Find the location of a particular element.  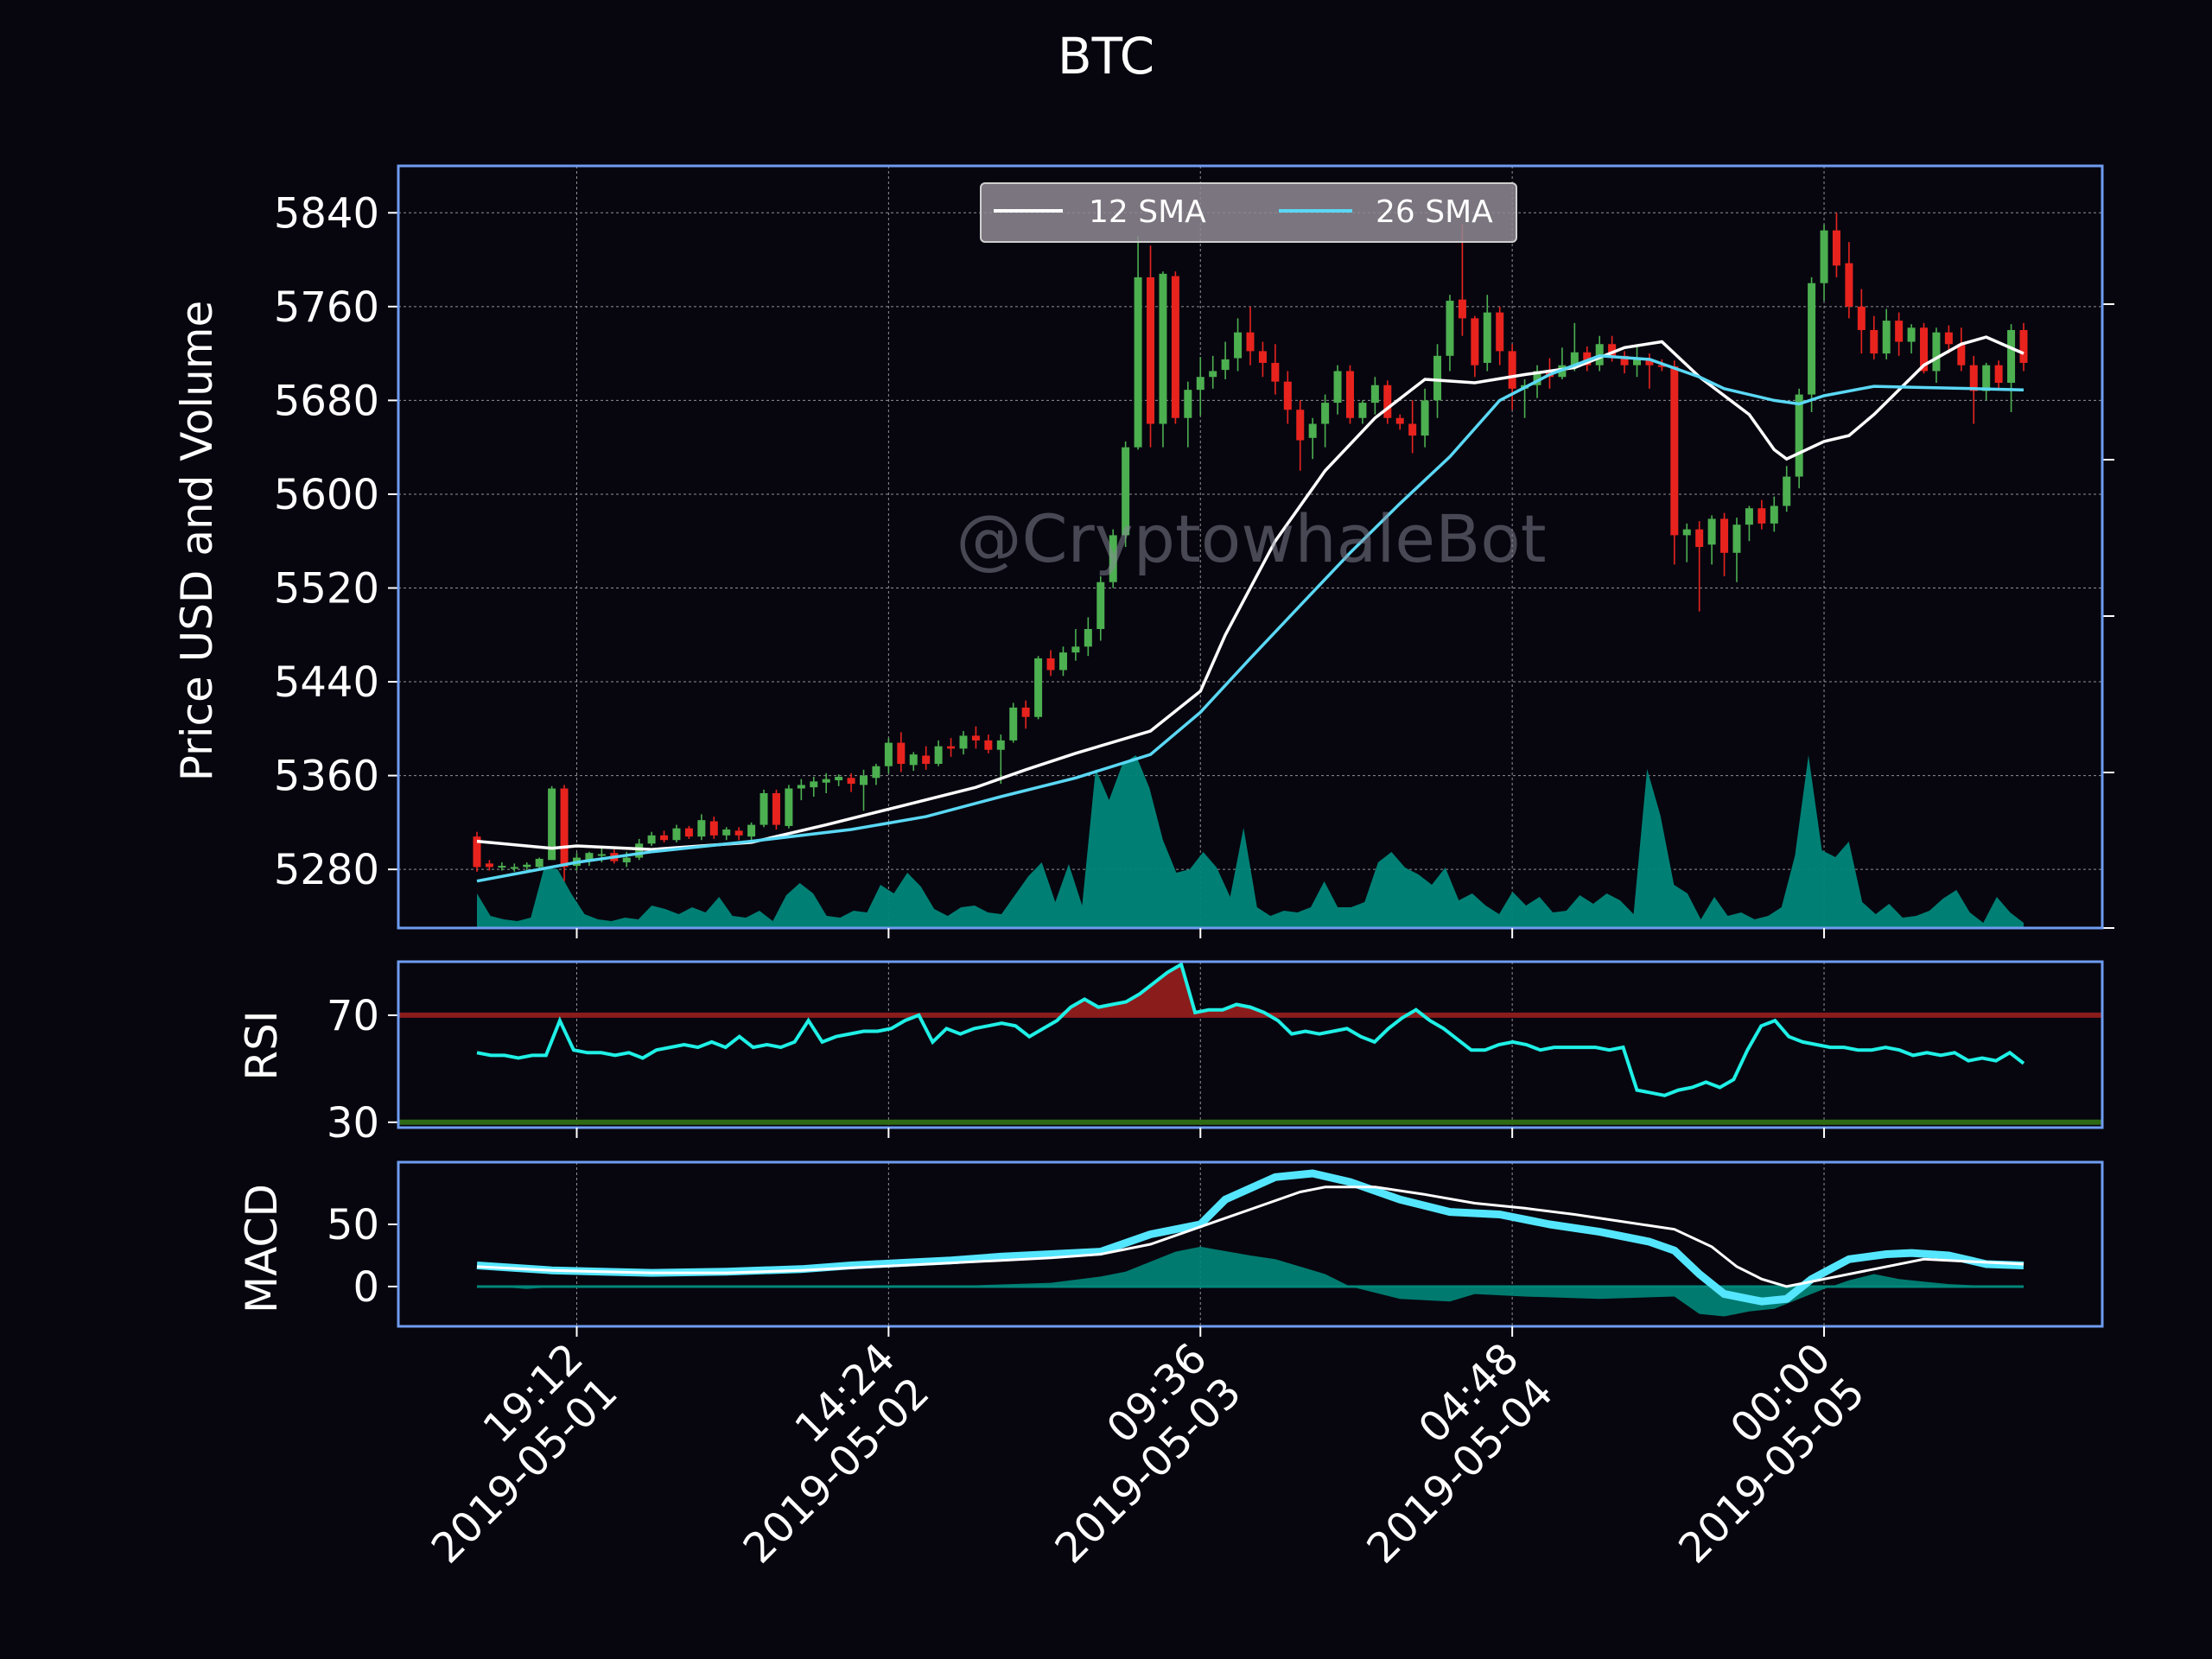

price-y-tick-label-5: 5680 is located at coordinates (326, 401).